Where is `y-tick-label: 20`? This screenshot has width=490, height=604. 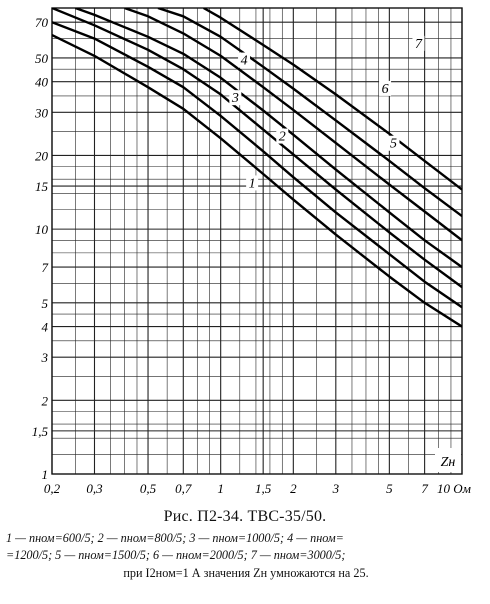
y-tick-label: 20 is located at coordinates (42, 155).